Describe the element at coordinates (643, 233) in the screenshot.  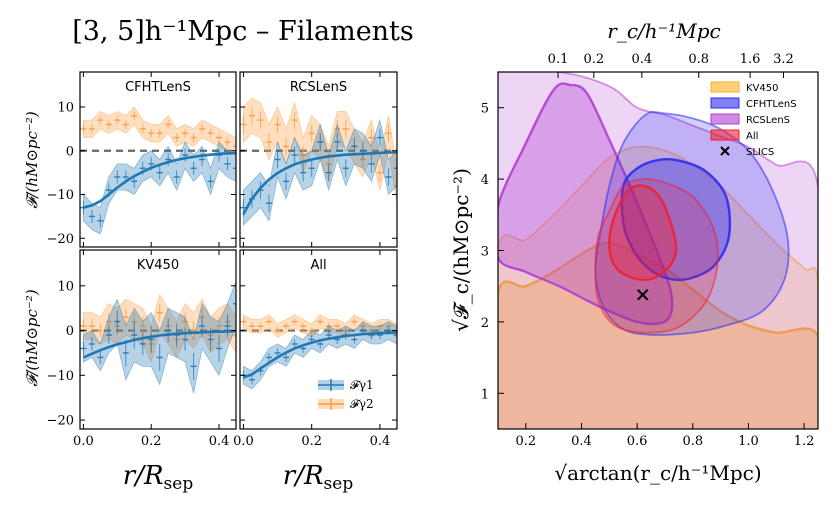
I see `contour-all-1sigma` at that location.